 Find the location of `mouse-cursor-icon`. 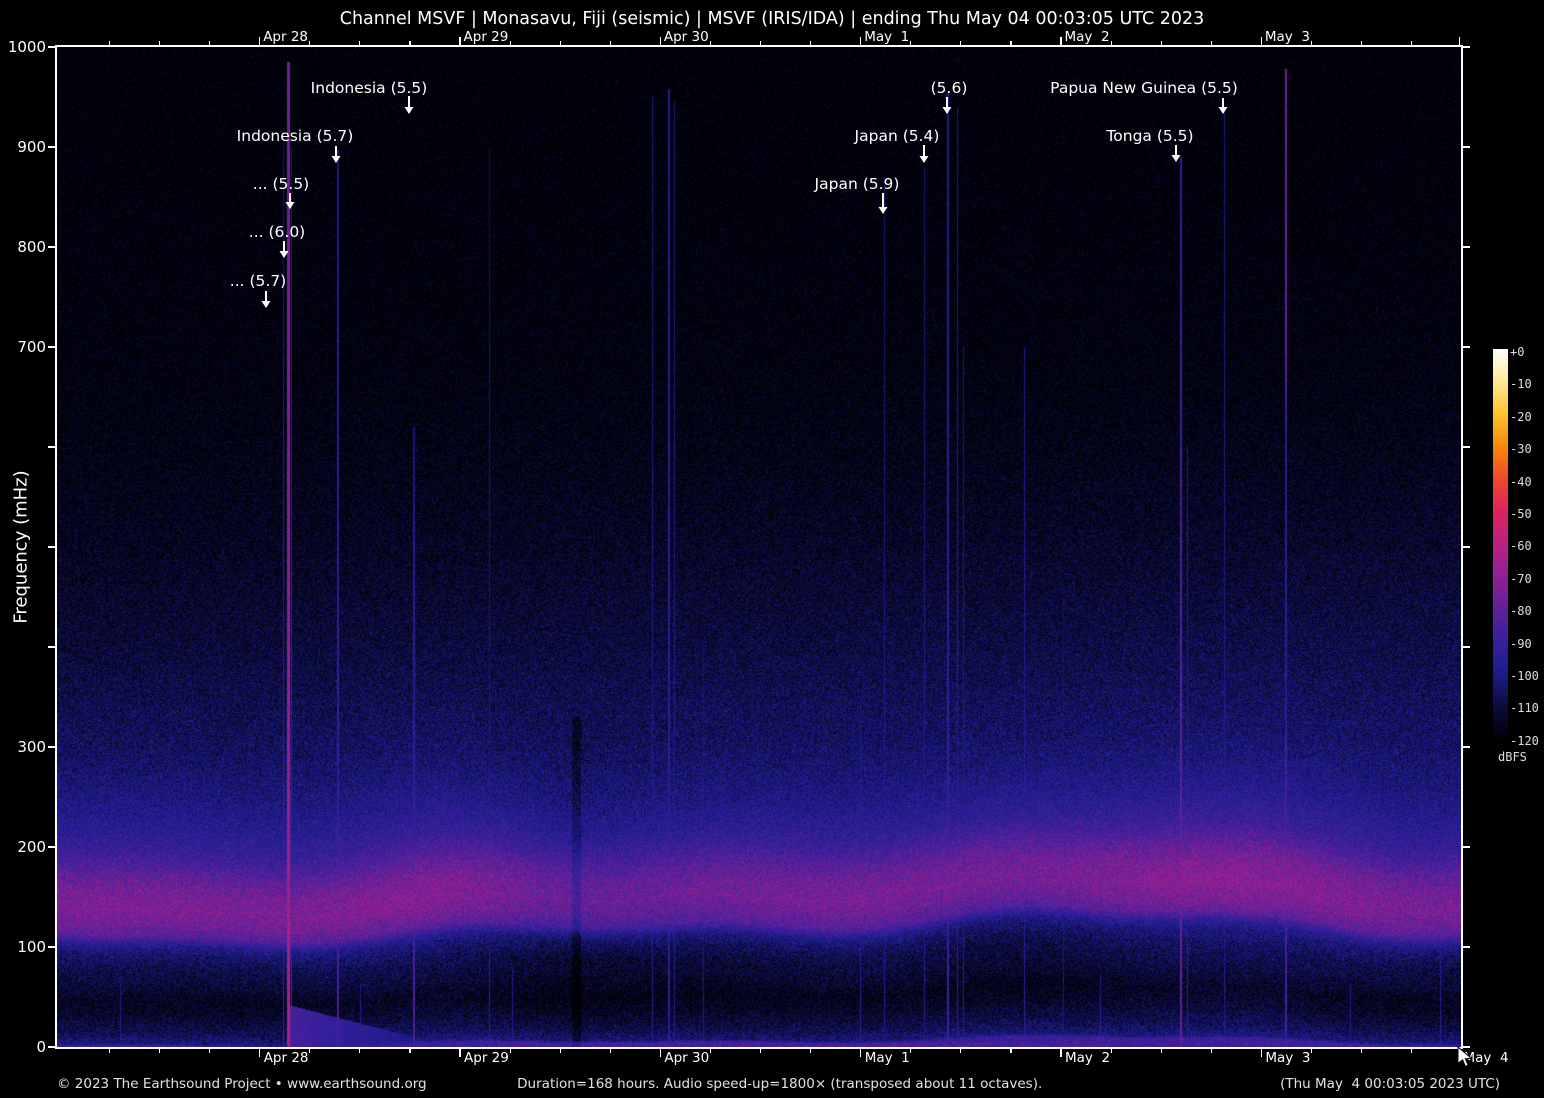

mouse-cursor-icon is located at coordinates (1465, 1056).